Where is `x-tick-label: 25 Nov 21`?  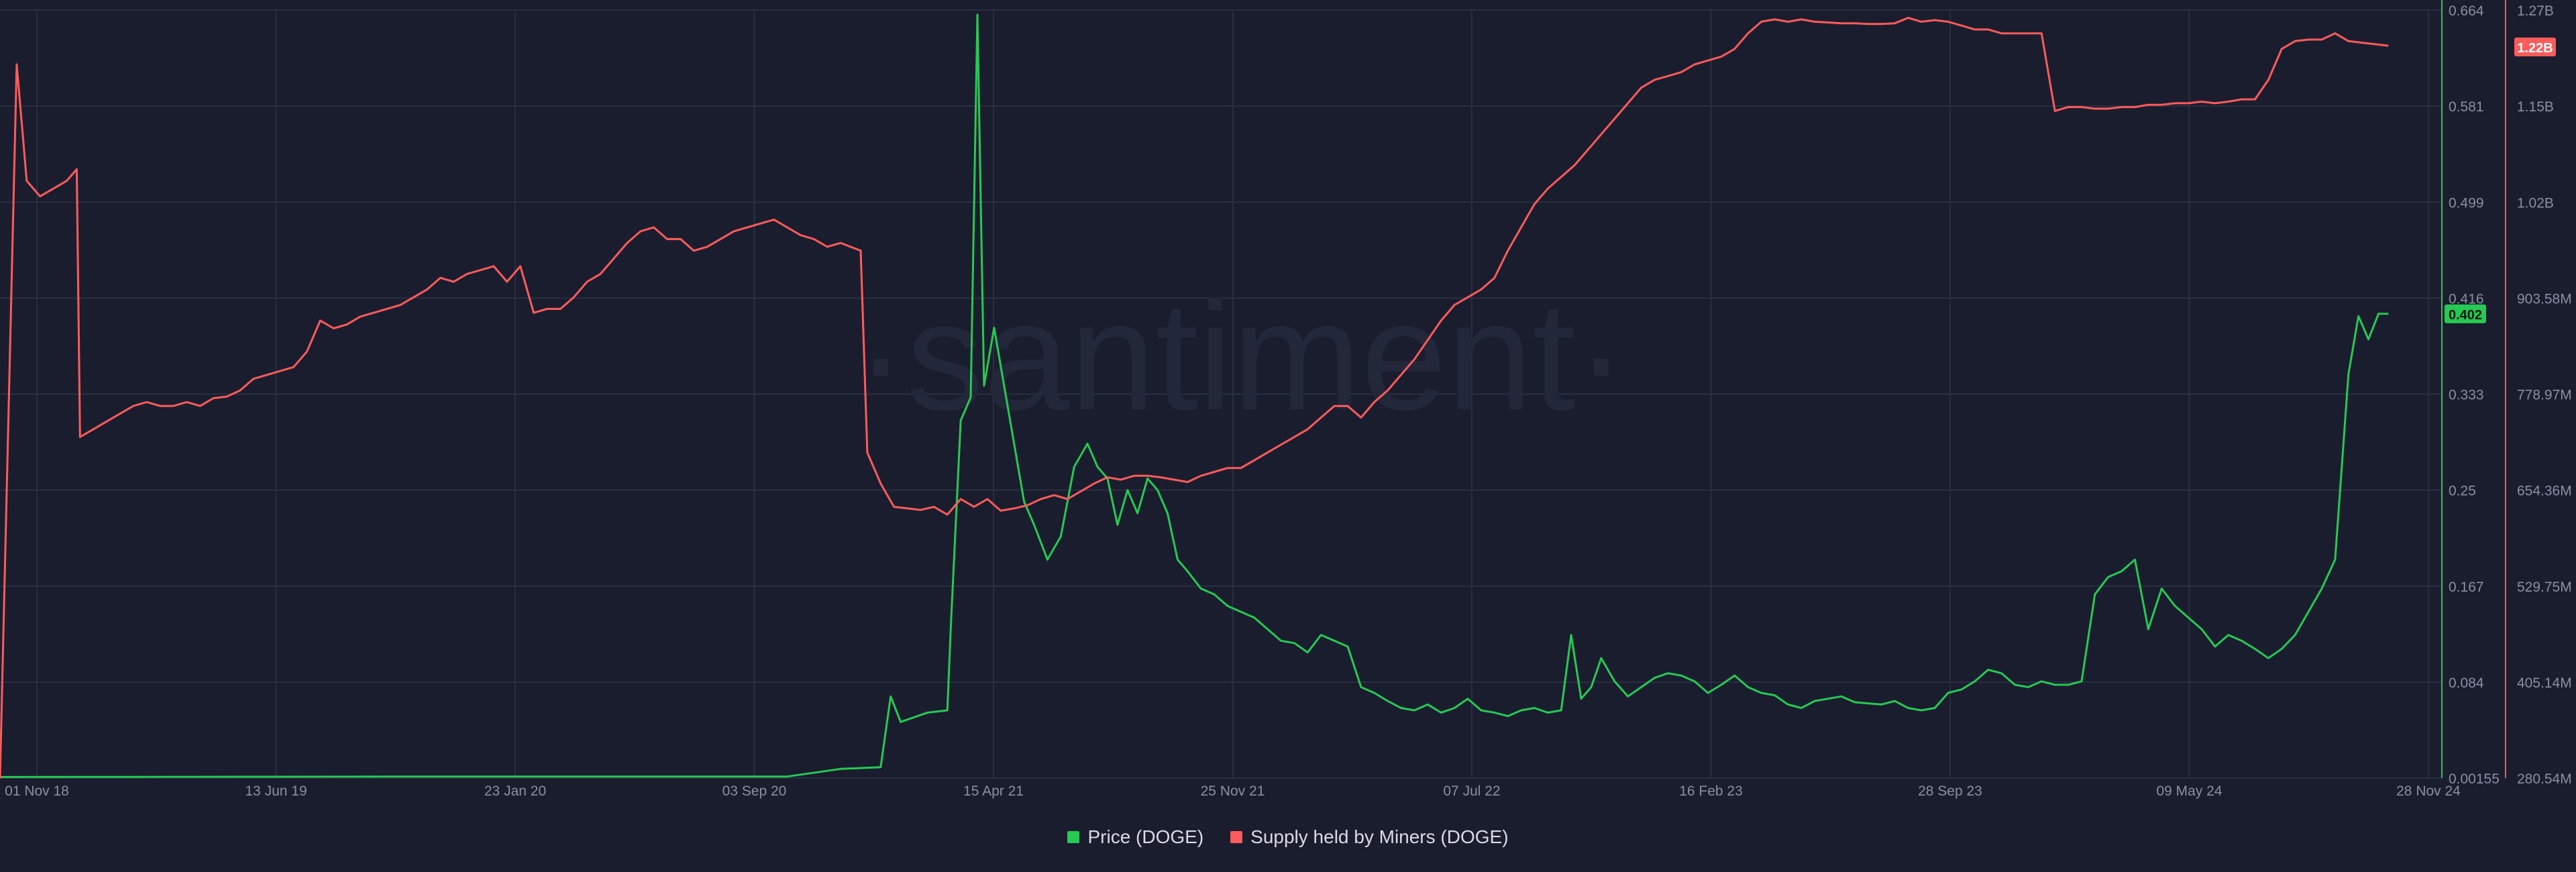 x-tick-label: 25 Nov 21 is located at coordinates (1233, 791).